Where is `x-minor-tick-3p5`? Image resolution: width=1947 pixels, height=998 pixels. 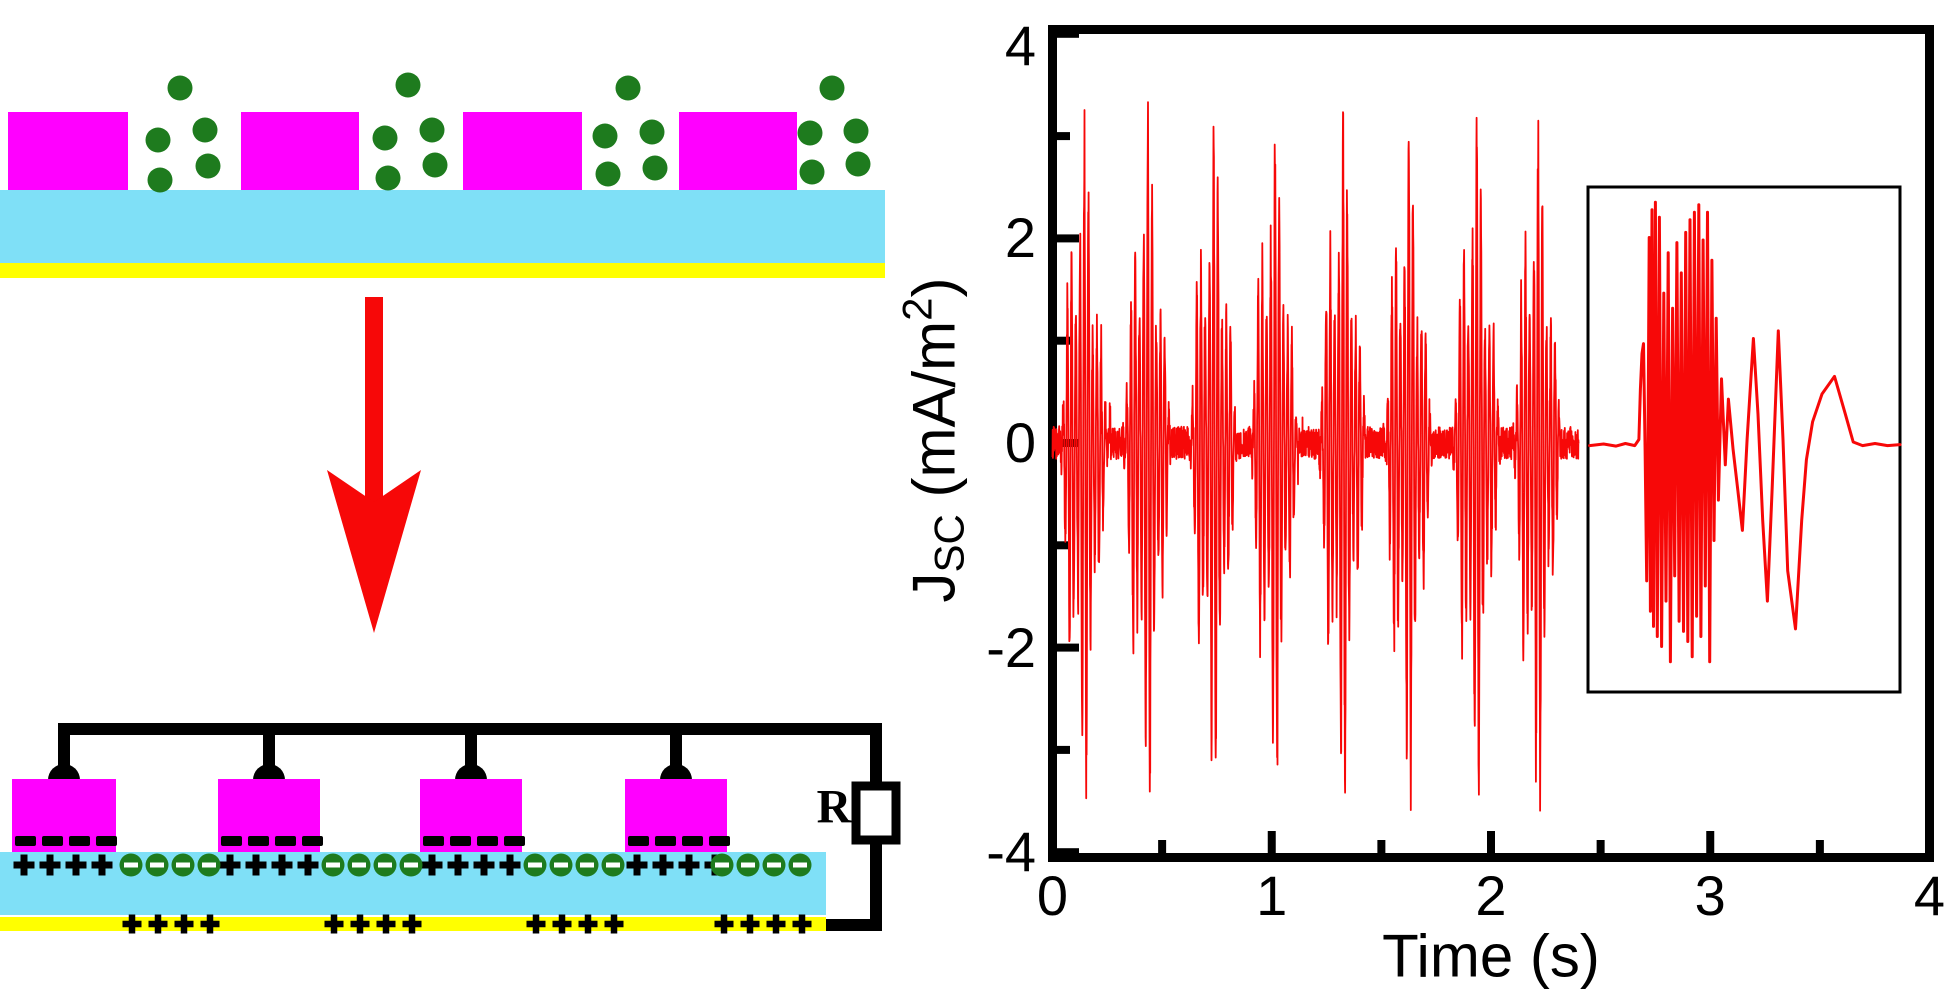 x-minor-tick-3p5 is located at coordinates (1819, 846).